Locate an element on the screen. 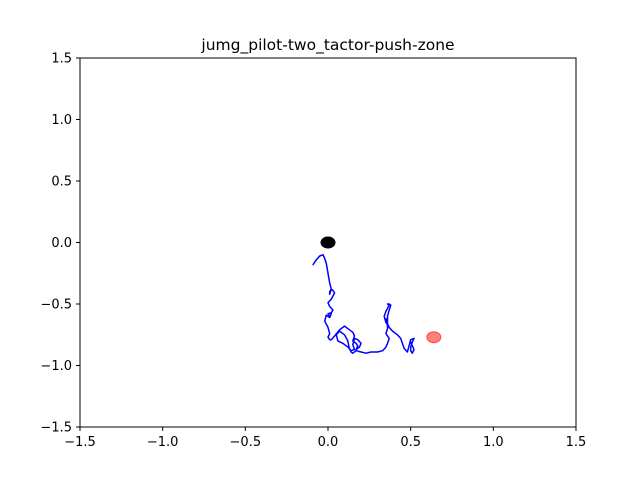 The height and width of the screenshot is (480, 640). y-axis: −1.5 −1.0 −0.5 0.0 0.5 1.0 1.5 is located at coordinates (60, 244).